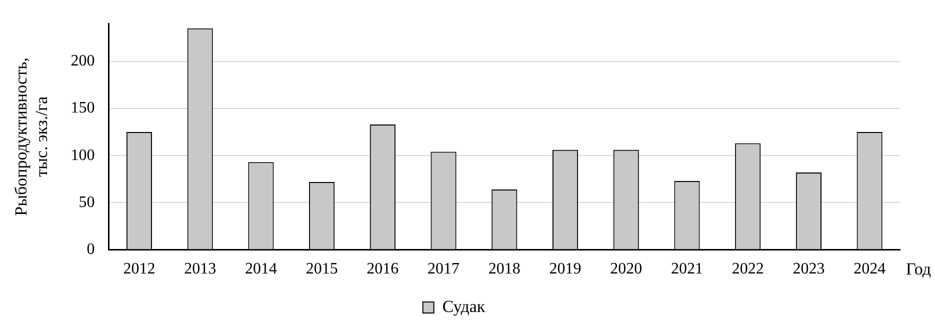  What do you see at coordinates (565, 269) in the screenshot?
I see `x-tick-label: 2019` at bounding box center [565, 269].